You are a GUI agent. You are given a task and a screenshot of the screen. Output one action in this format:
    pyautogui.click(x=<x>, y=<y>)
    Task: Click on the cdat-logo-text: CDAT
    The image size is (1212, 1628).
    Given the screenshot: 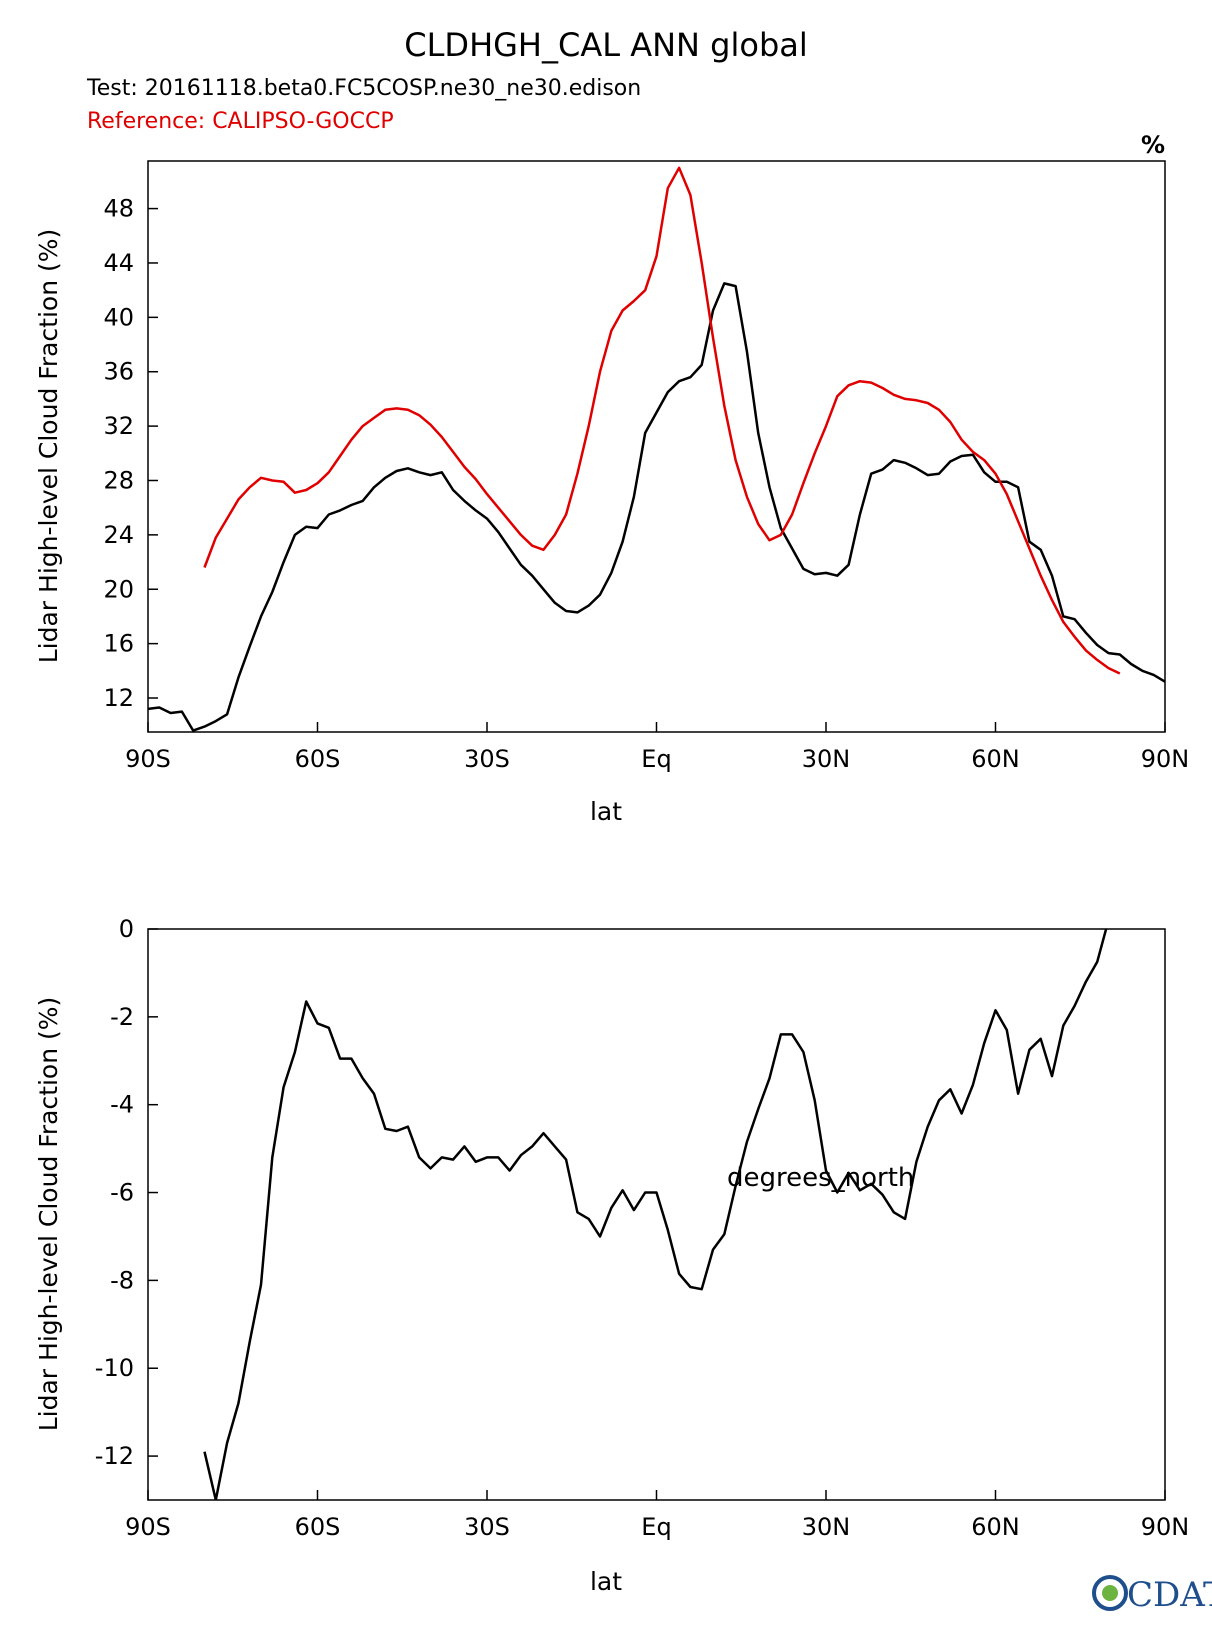 What is the action you would take?
    pyautogui.click(x=1169, y=1595)
    